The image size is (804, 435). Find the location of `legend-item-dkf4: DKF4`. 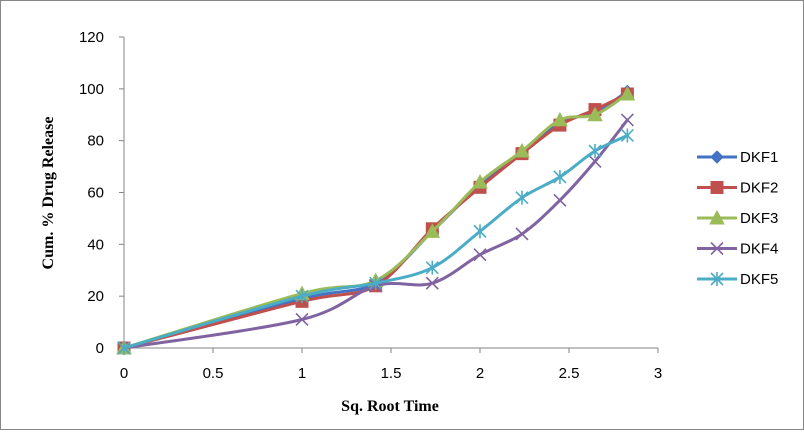

legend-item-dkf4: DKF4 is located at coordinates (737, 249).